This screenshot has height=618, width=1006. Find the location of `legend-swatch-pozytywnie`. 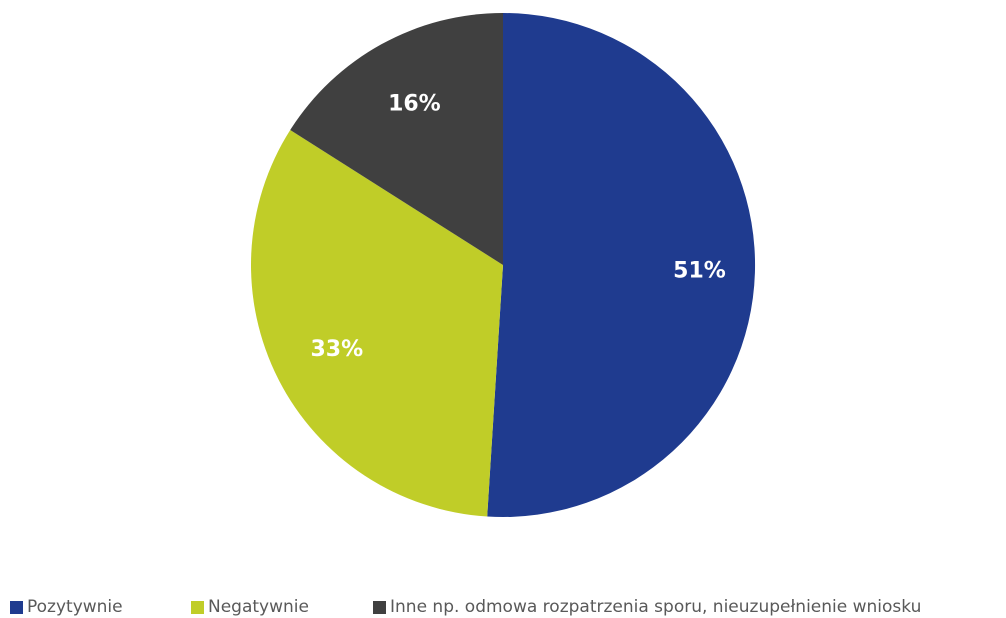

legend-swatch-pozytywnie is located at coordinates (16, 607).